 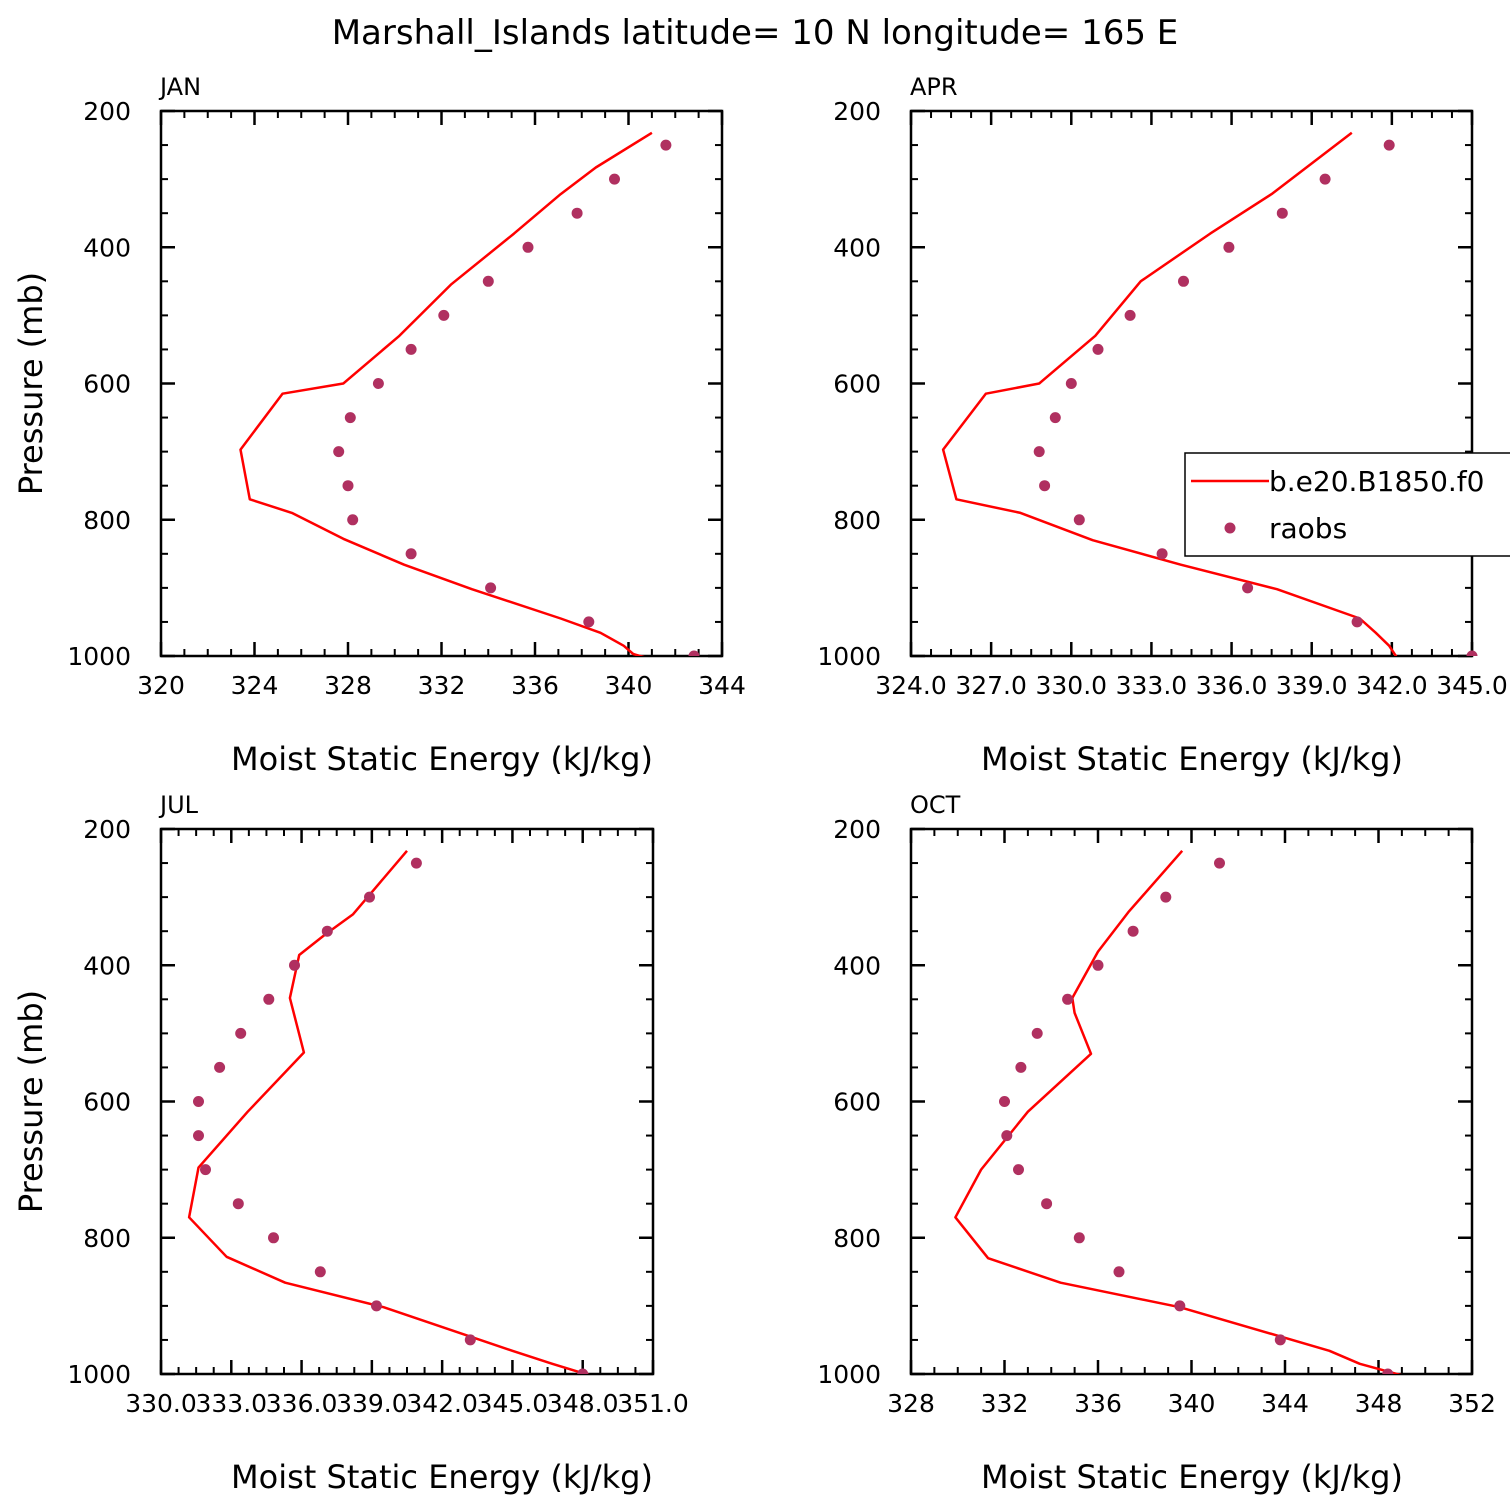 I want to click on x-tick-label: 348.0, so click(x=583, y=1403).